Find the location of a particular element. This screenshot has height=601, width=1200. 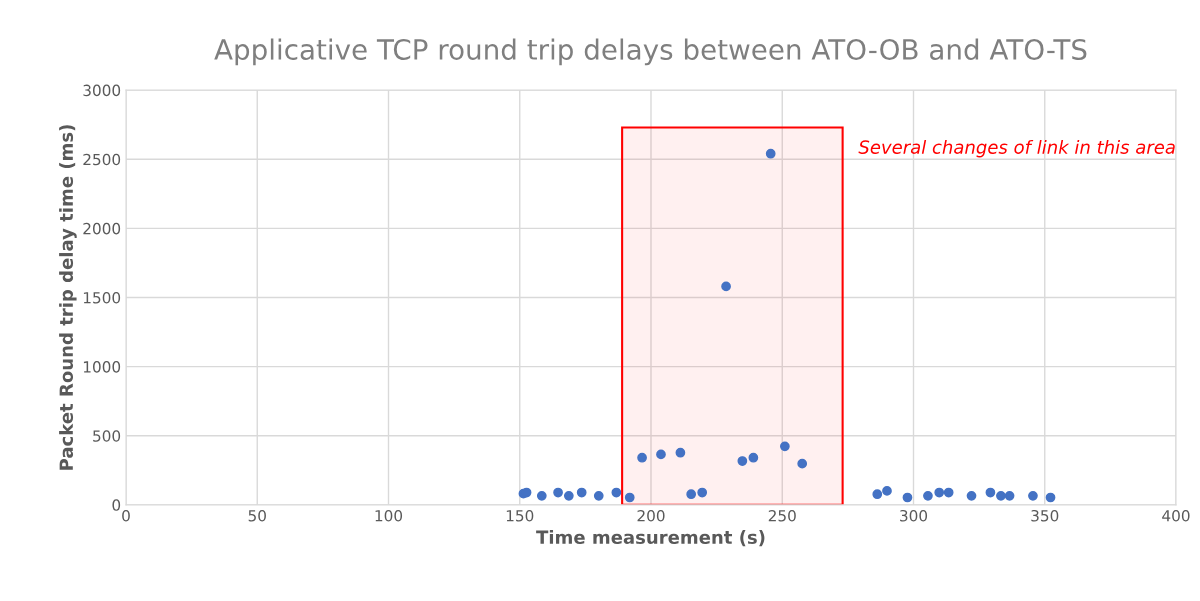

x-tick-label: 400 is located at coordinates (1176, 515).